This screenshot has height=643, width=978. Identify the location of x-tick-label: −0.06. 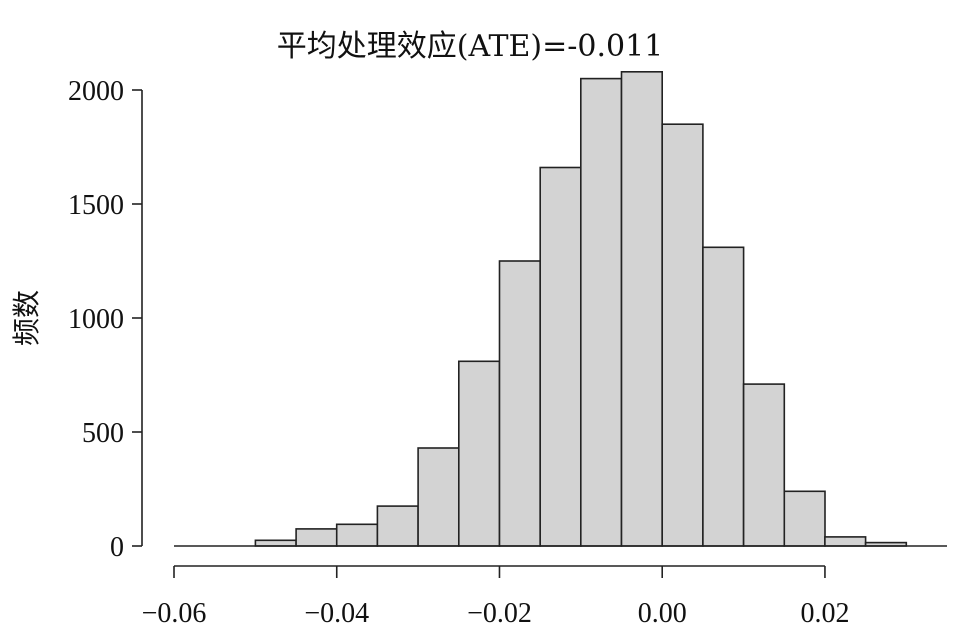
(174, 613).